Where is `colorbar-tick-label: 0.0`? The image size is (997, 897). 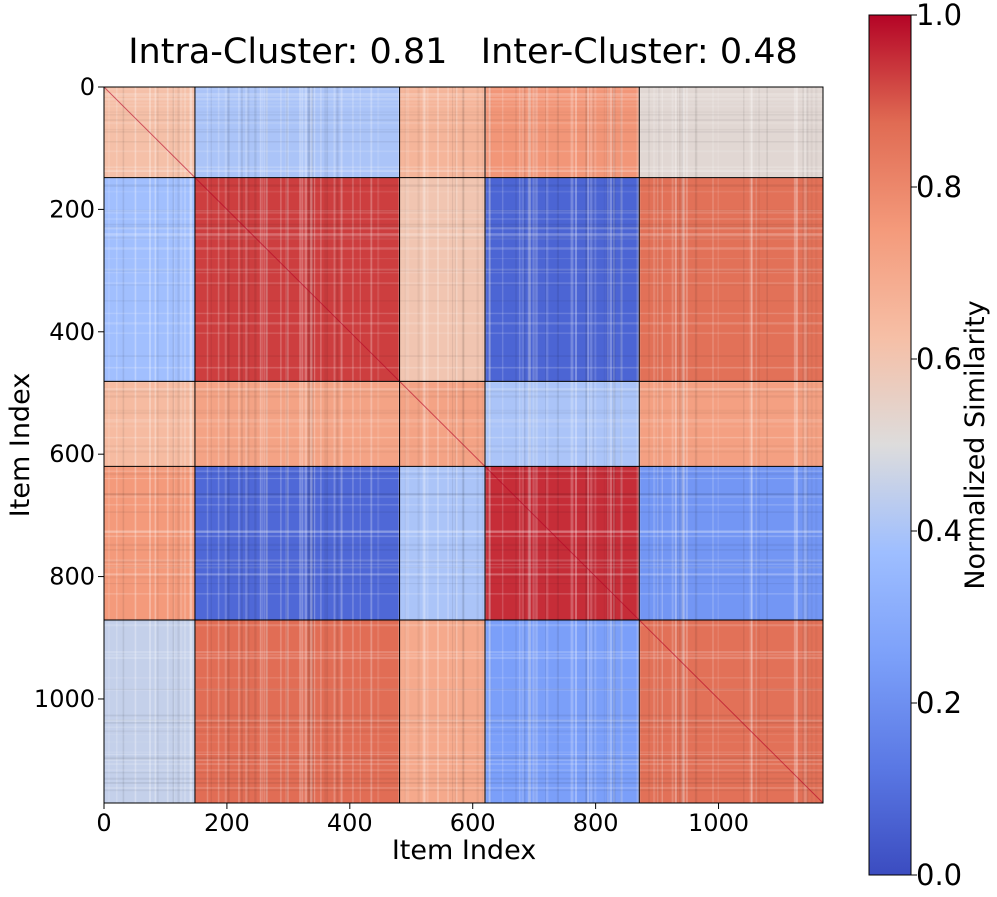 colorbar-tick-label: 0.0 is located at coordinates (939, 875).